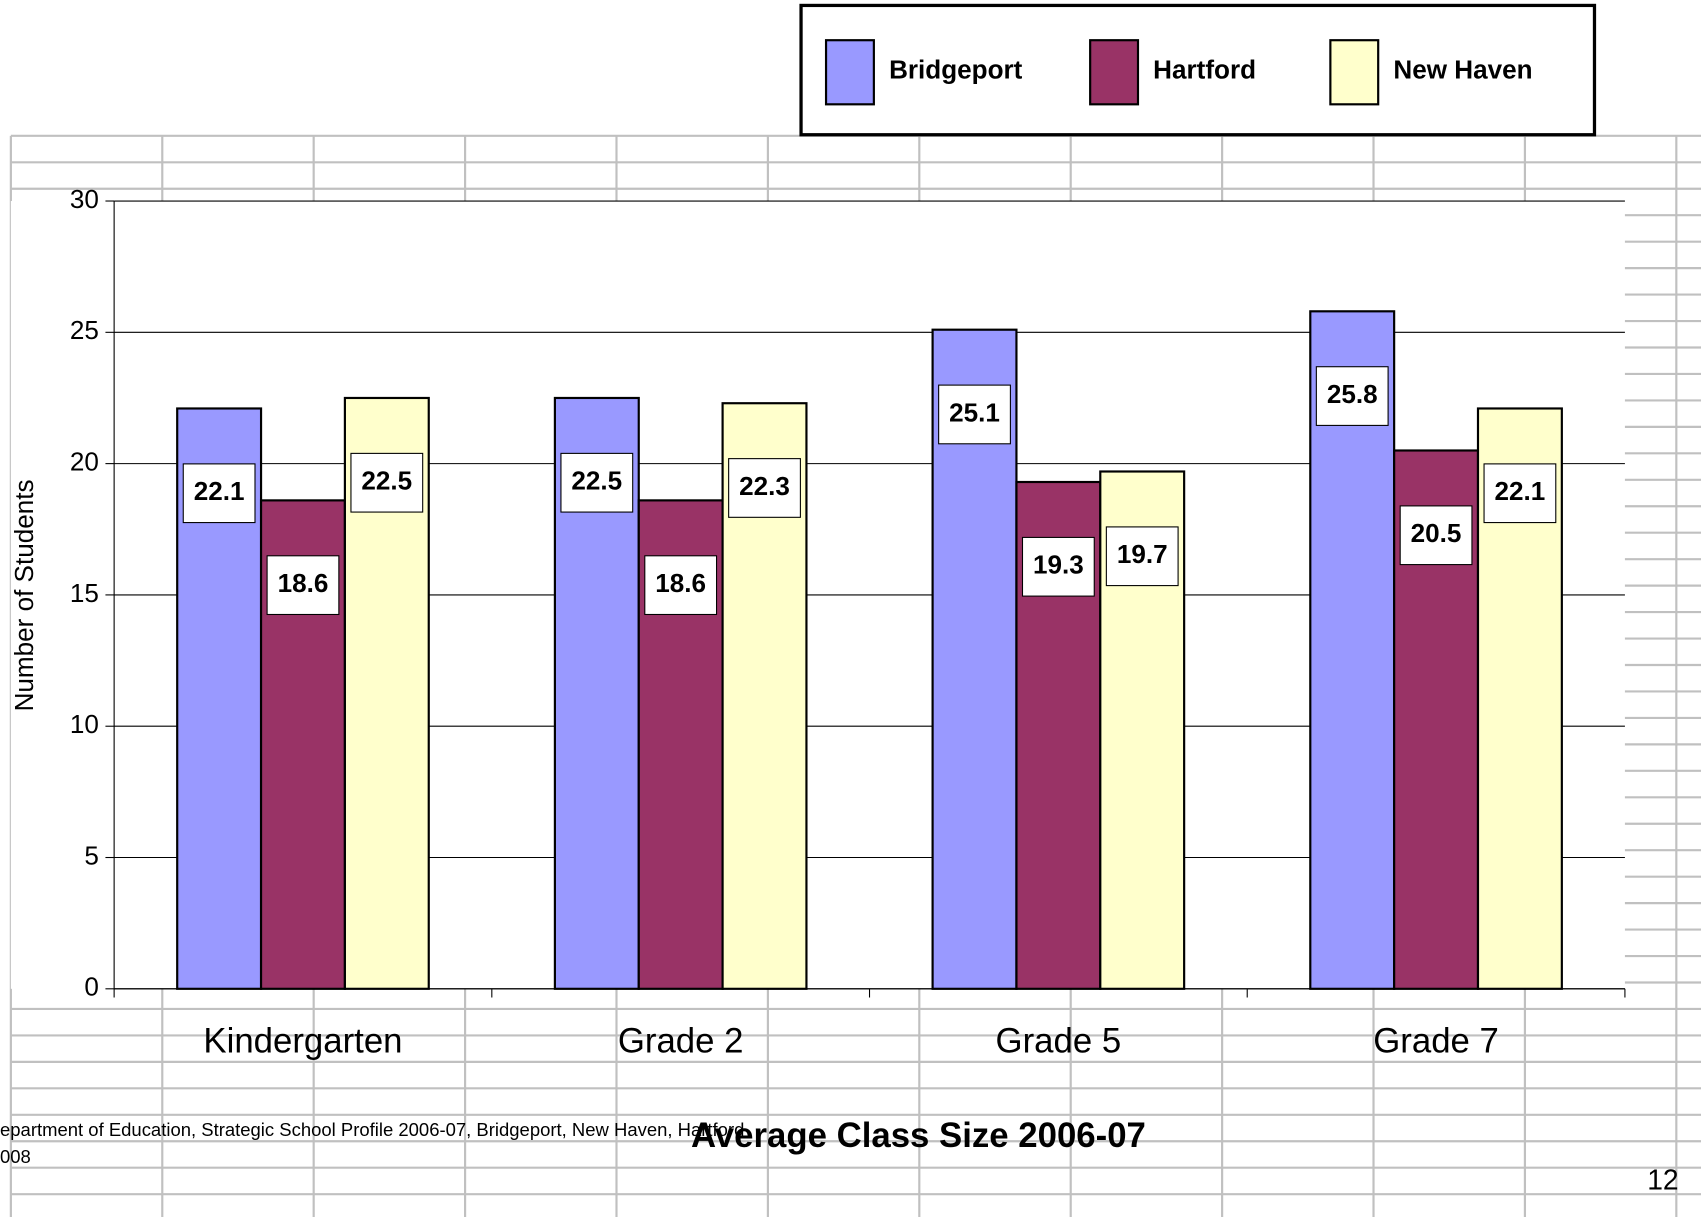 This screenshot has height=1217, width=1701. What do you see at coordinates (1436, 533) in the screenshot?
I see `value-label: 20.5` at bounding box center [1436, 533].